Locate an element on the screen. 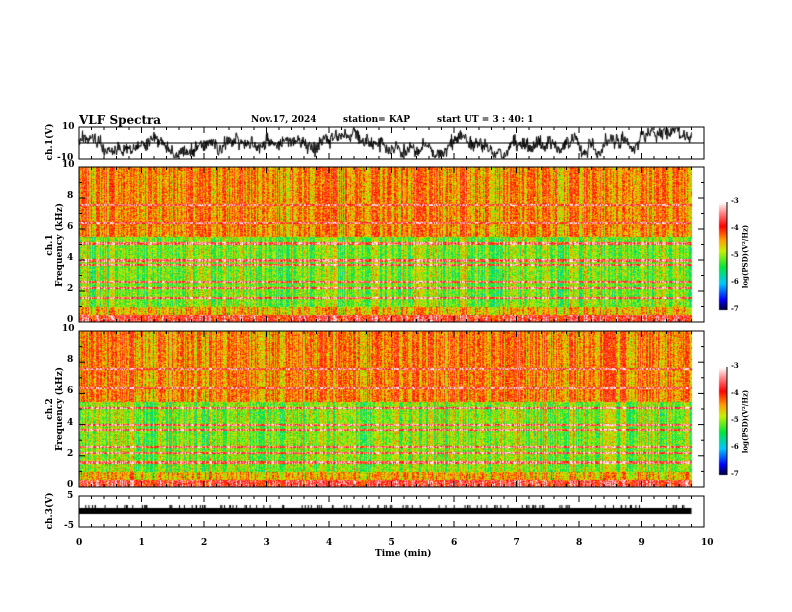  ch1-ylabel: ch.1(V) is located at coordinates (50, 142).